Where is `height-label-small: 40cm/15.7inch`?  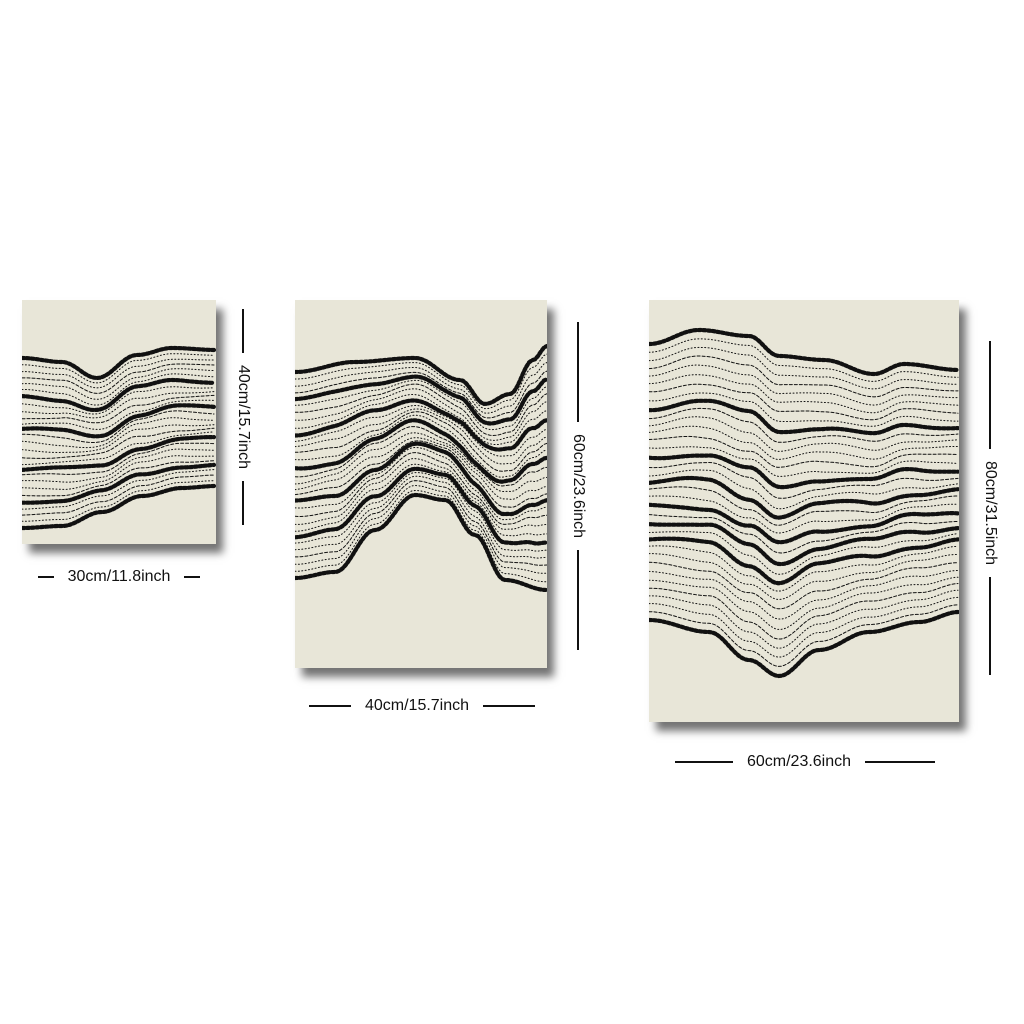
height-label-small: 40cm/15.7inch is located at coordinates (243, 417).